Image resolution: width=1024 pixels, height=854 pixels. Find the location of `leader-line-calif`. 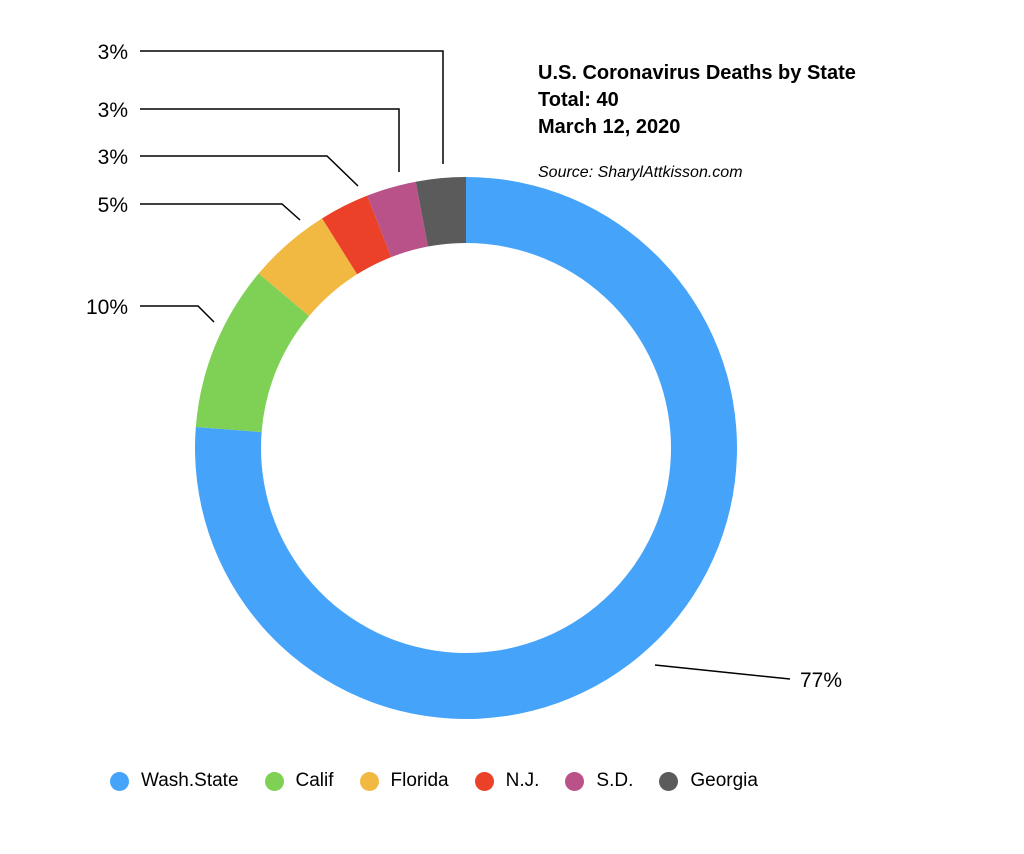

leader-line-calif is located at coordinates (177, 314).